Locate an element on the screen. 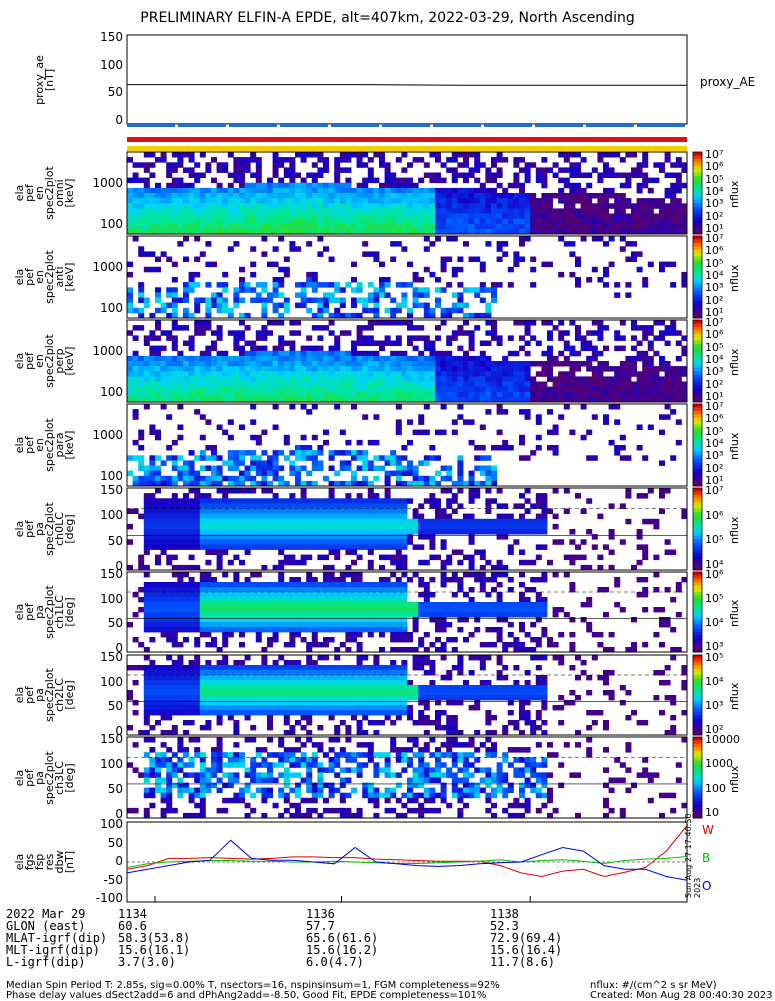 The width and height of the screenshot is (775, 1001). colorbar-tick-5-1: 10⁶ is located at coordinates (714, 515).